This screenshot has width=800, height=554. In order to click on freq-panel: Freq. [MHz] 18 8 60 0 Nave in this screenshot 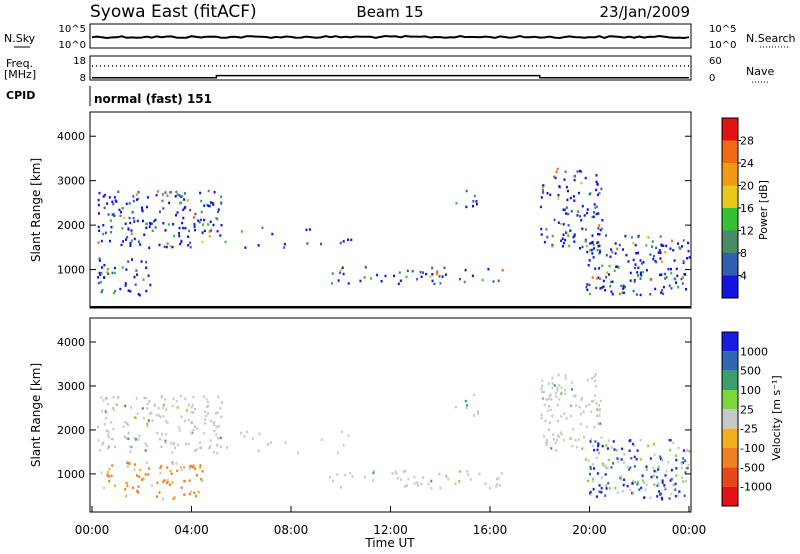, I will do `click(389, 69)`.